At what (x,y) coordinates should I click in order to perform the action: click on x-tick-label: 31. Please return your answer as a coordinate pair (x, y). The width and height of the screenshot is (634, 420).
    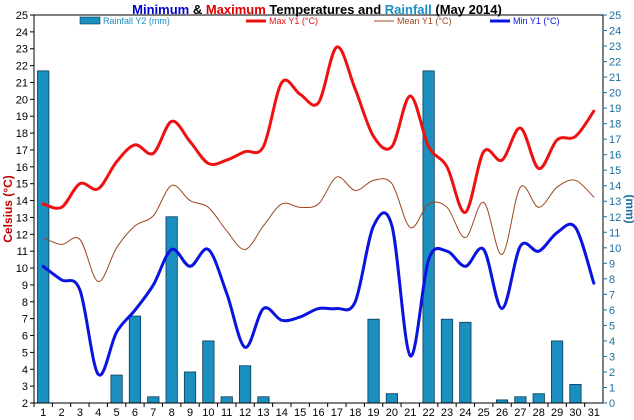
    Looking at the image, I should click on (594, 413).